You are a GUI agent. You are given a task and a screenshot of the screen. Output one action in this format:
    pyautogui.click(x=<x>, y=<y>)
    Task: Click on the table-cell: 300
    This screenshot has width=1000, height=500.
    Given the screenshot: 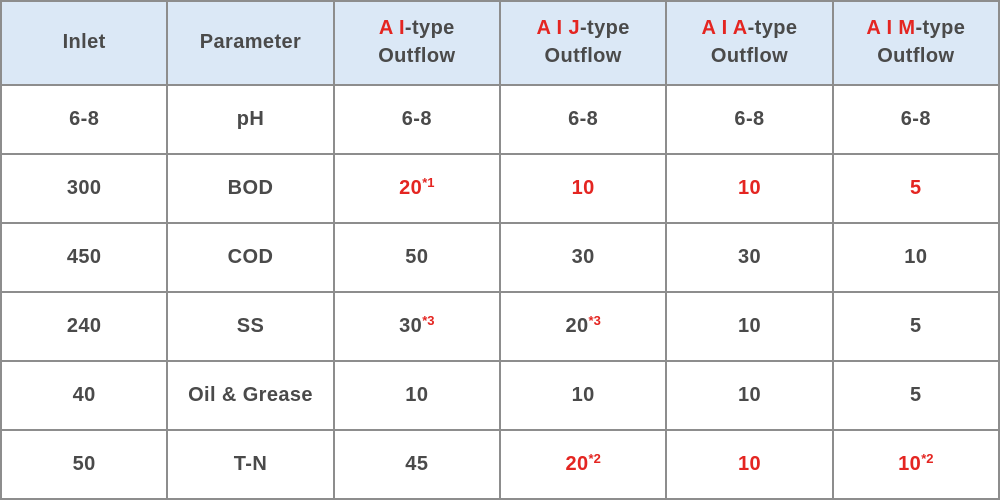 What is the action you would take?
    pyautogui.click(x=84, y=188)
    